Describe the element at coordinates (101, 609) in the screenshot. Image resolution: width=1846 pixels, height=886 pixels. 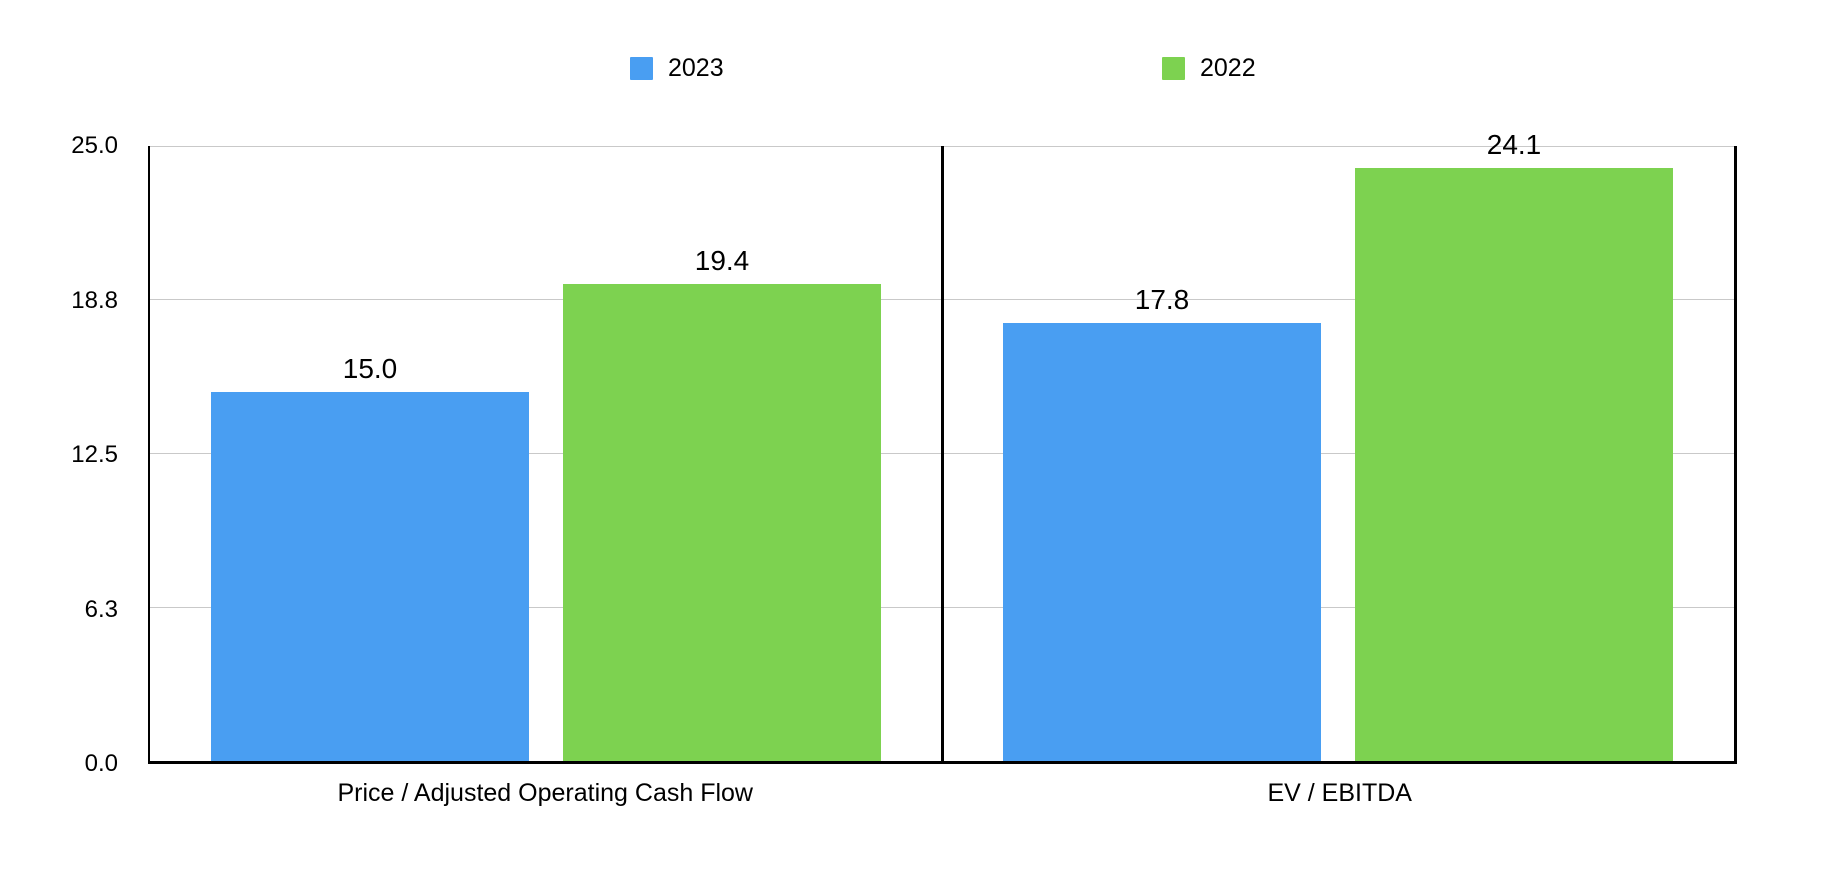
I see `y-axis-tick-label: 6.3` at that location.